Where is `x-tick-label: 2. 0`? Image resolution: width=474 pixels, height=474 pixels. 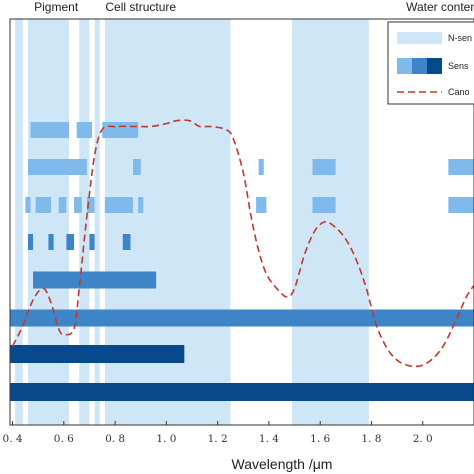 x-tick-label: 2. 0 is located at coordinates (423, 439).